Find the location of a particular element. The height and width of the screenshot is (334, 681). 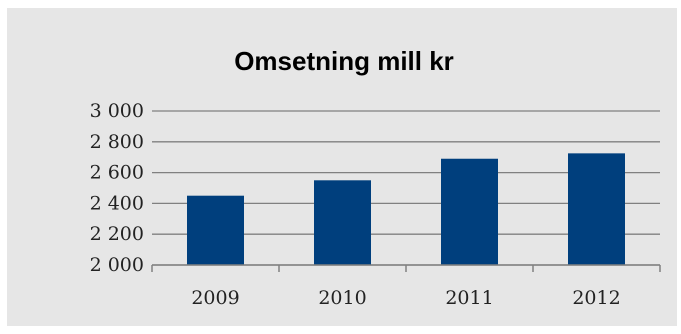

bar-2012 is located at coordinates (596, 209).